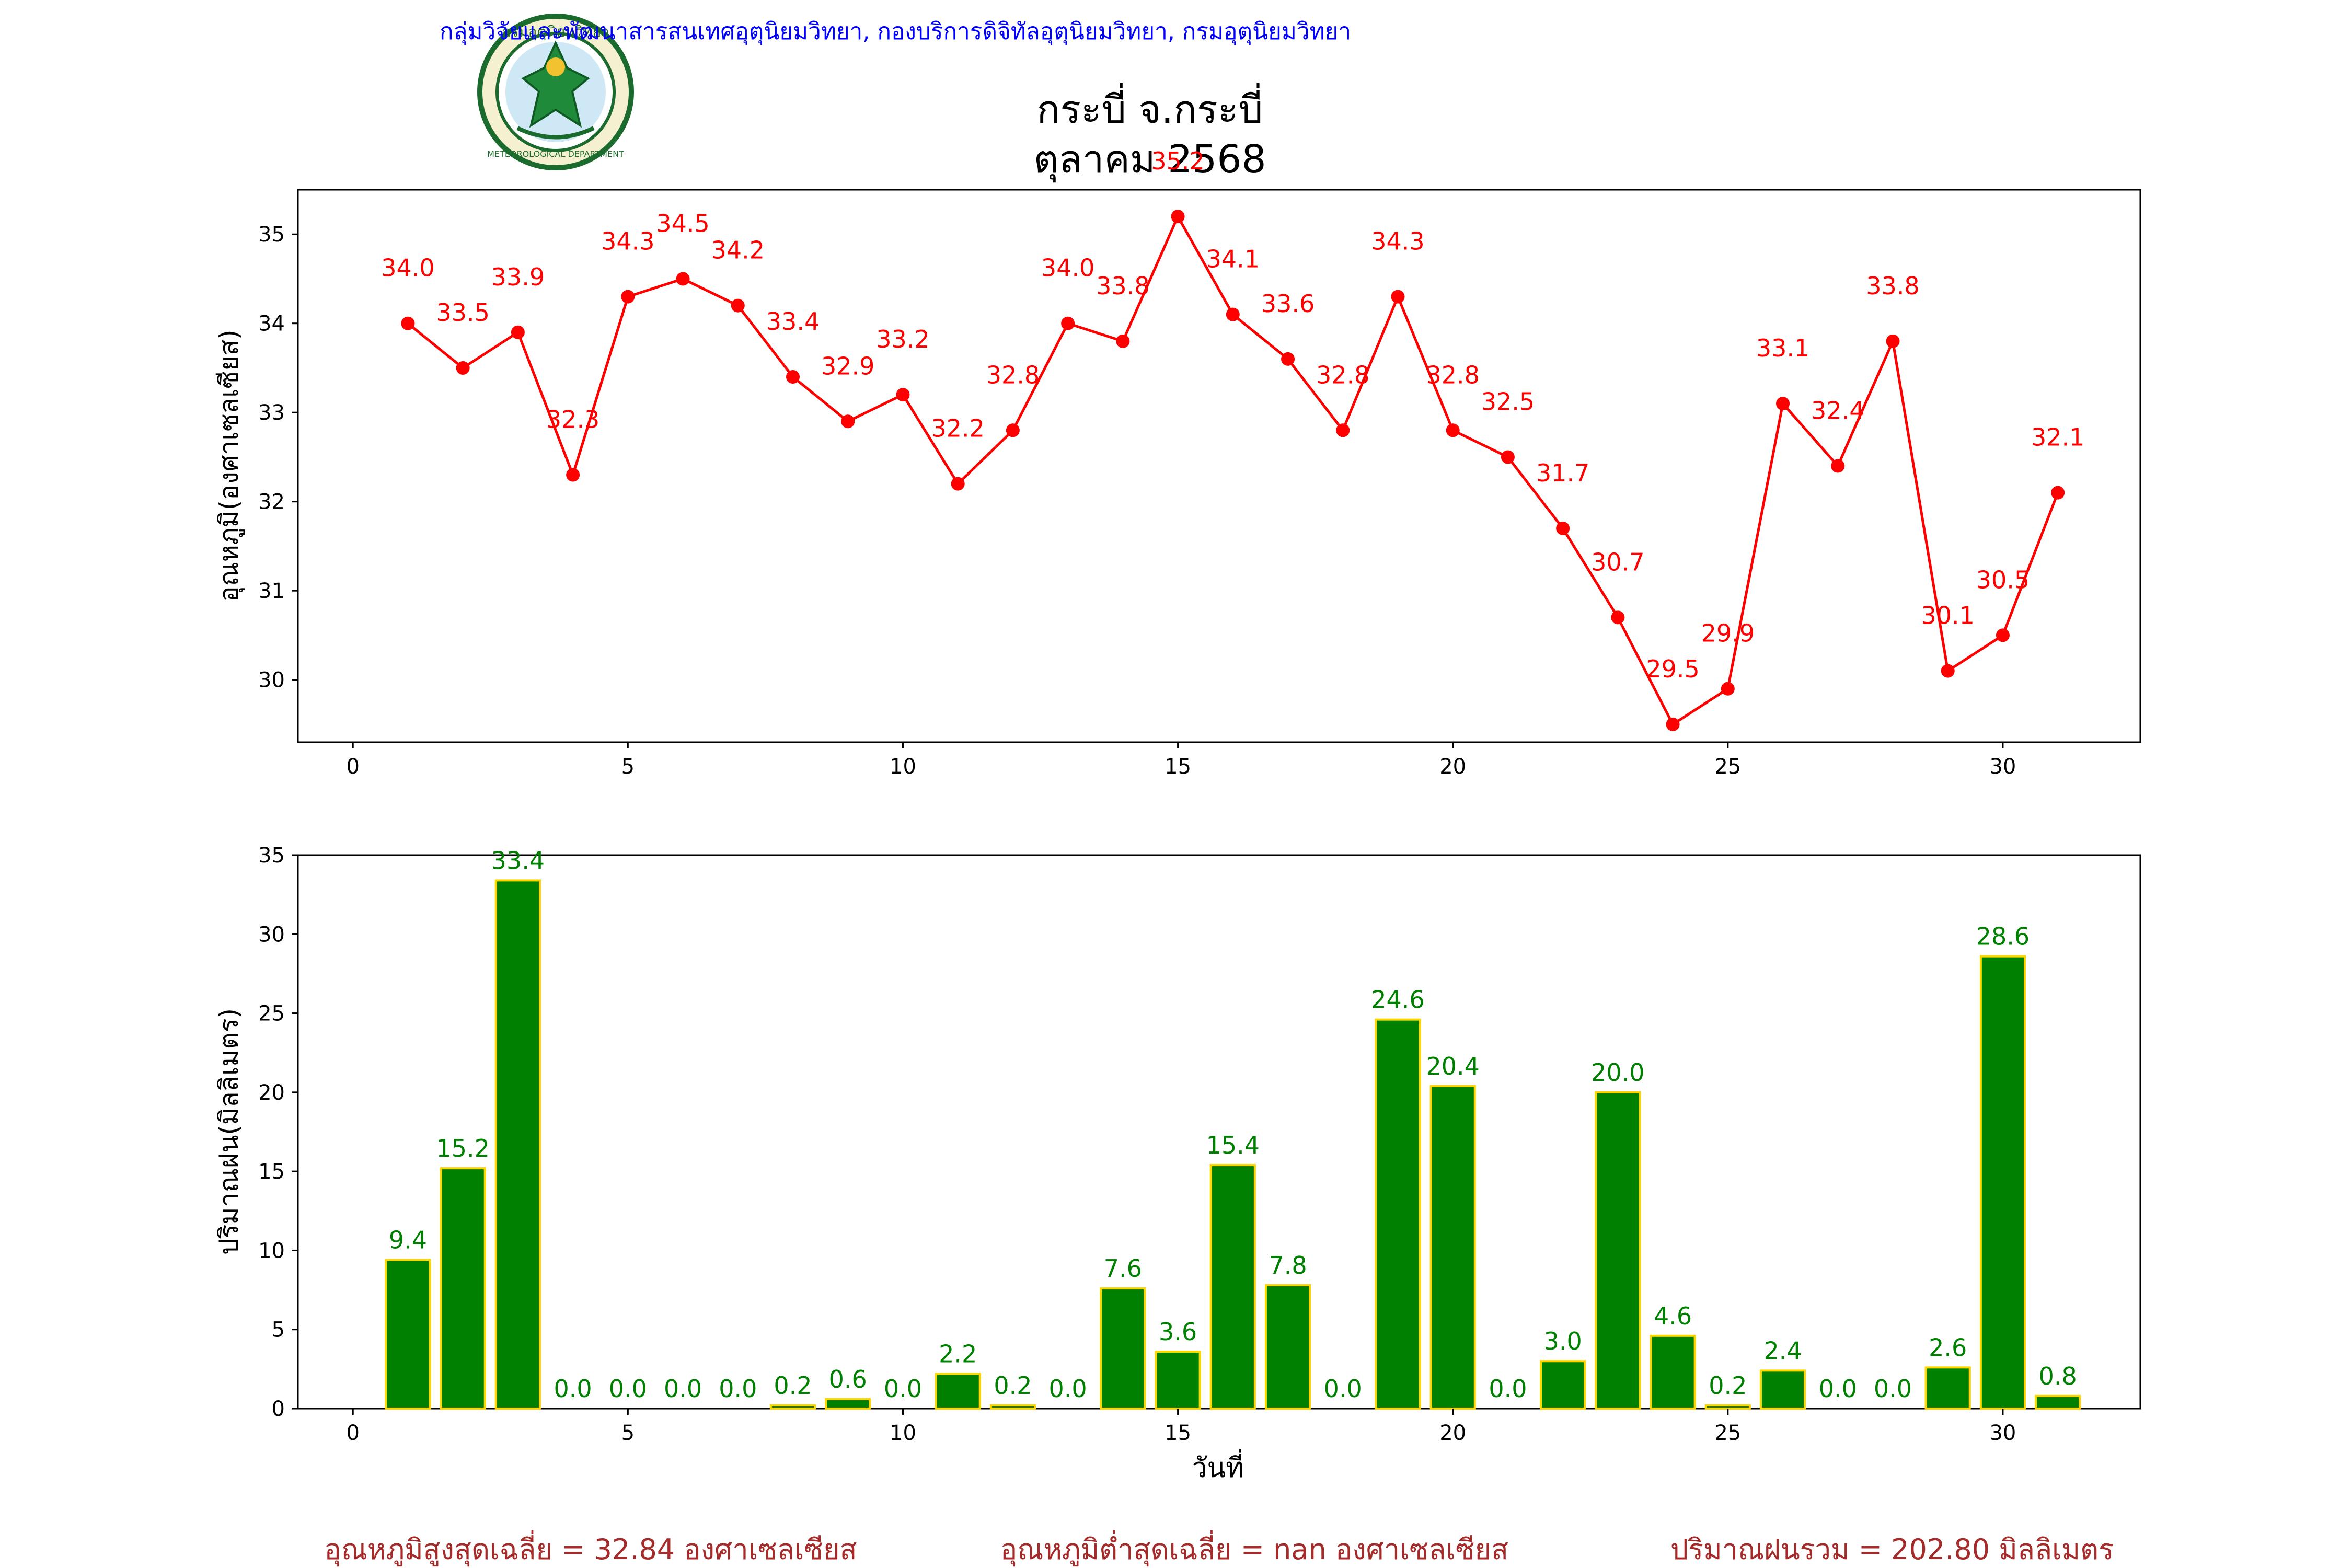 The image size is (2352, 1568). What do you see at coordinates (1672, 669) in the screenshot?
I see `temperature-data-label: 29.5` at bounding box center [1672, 669].